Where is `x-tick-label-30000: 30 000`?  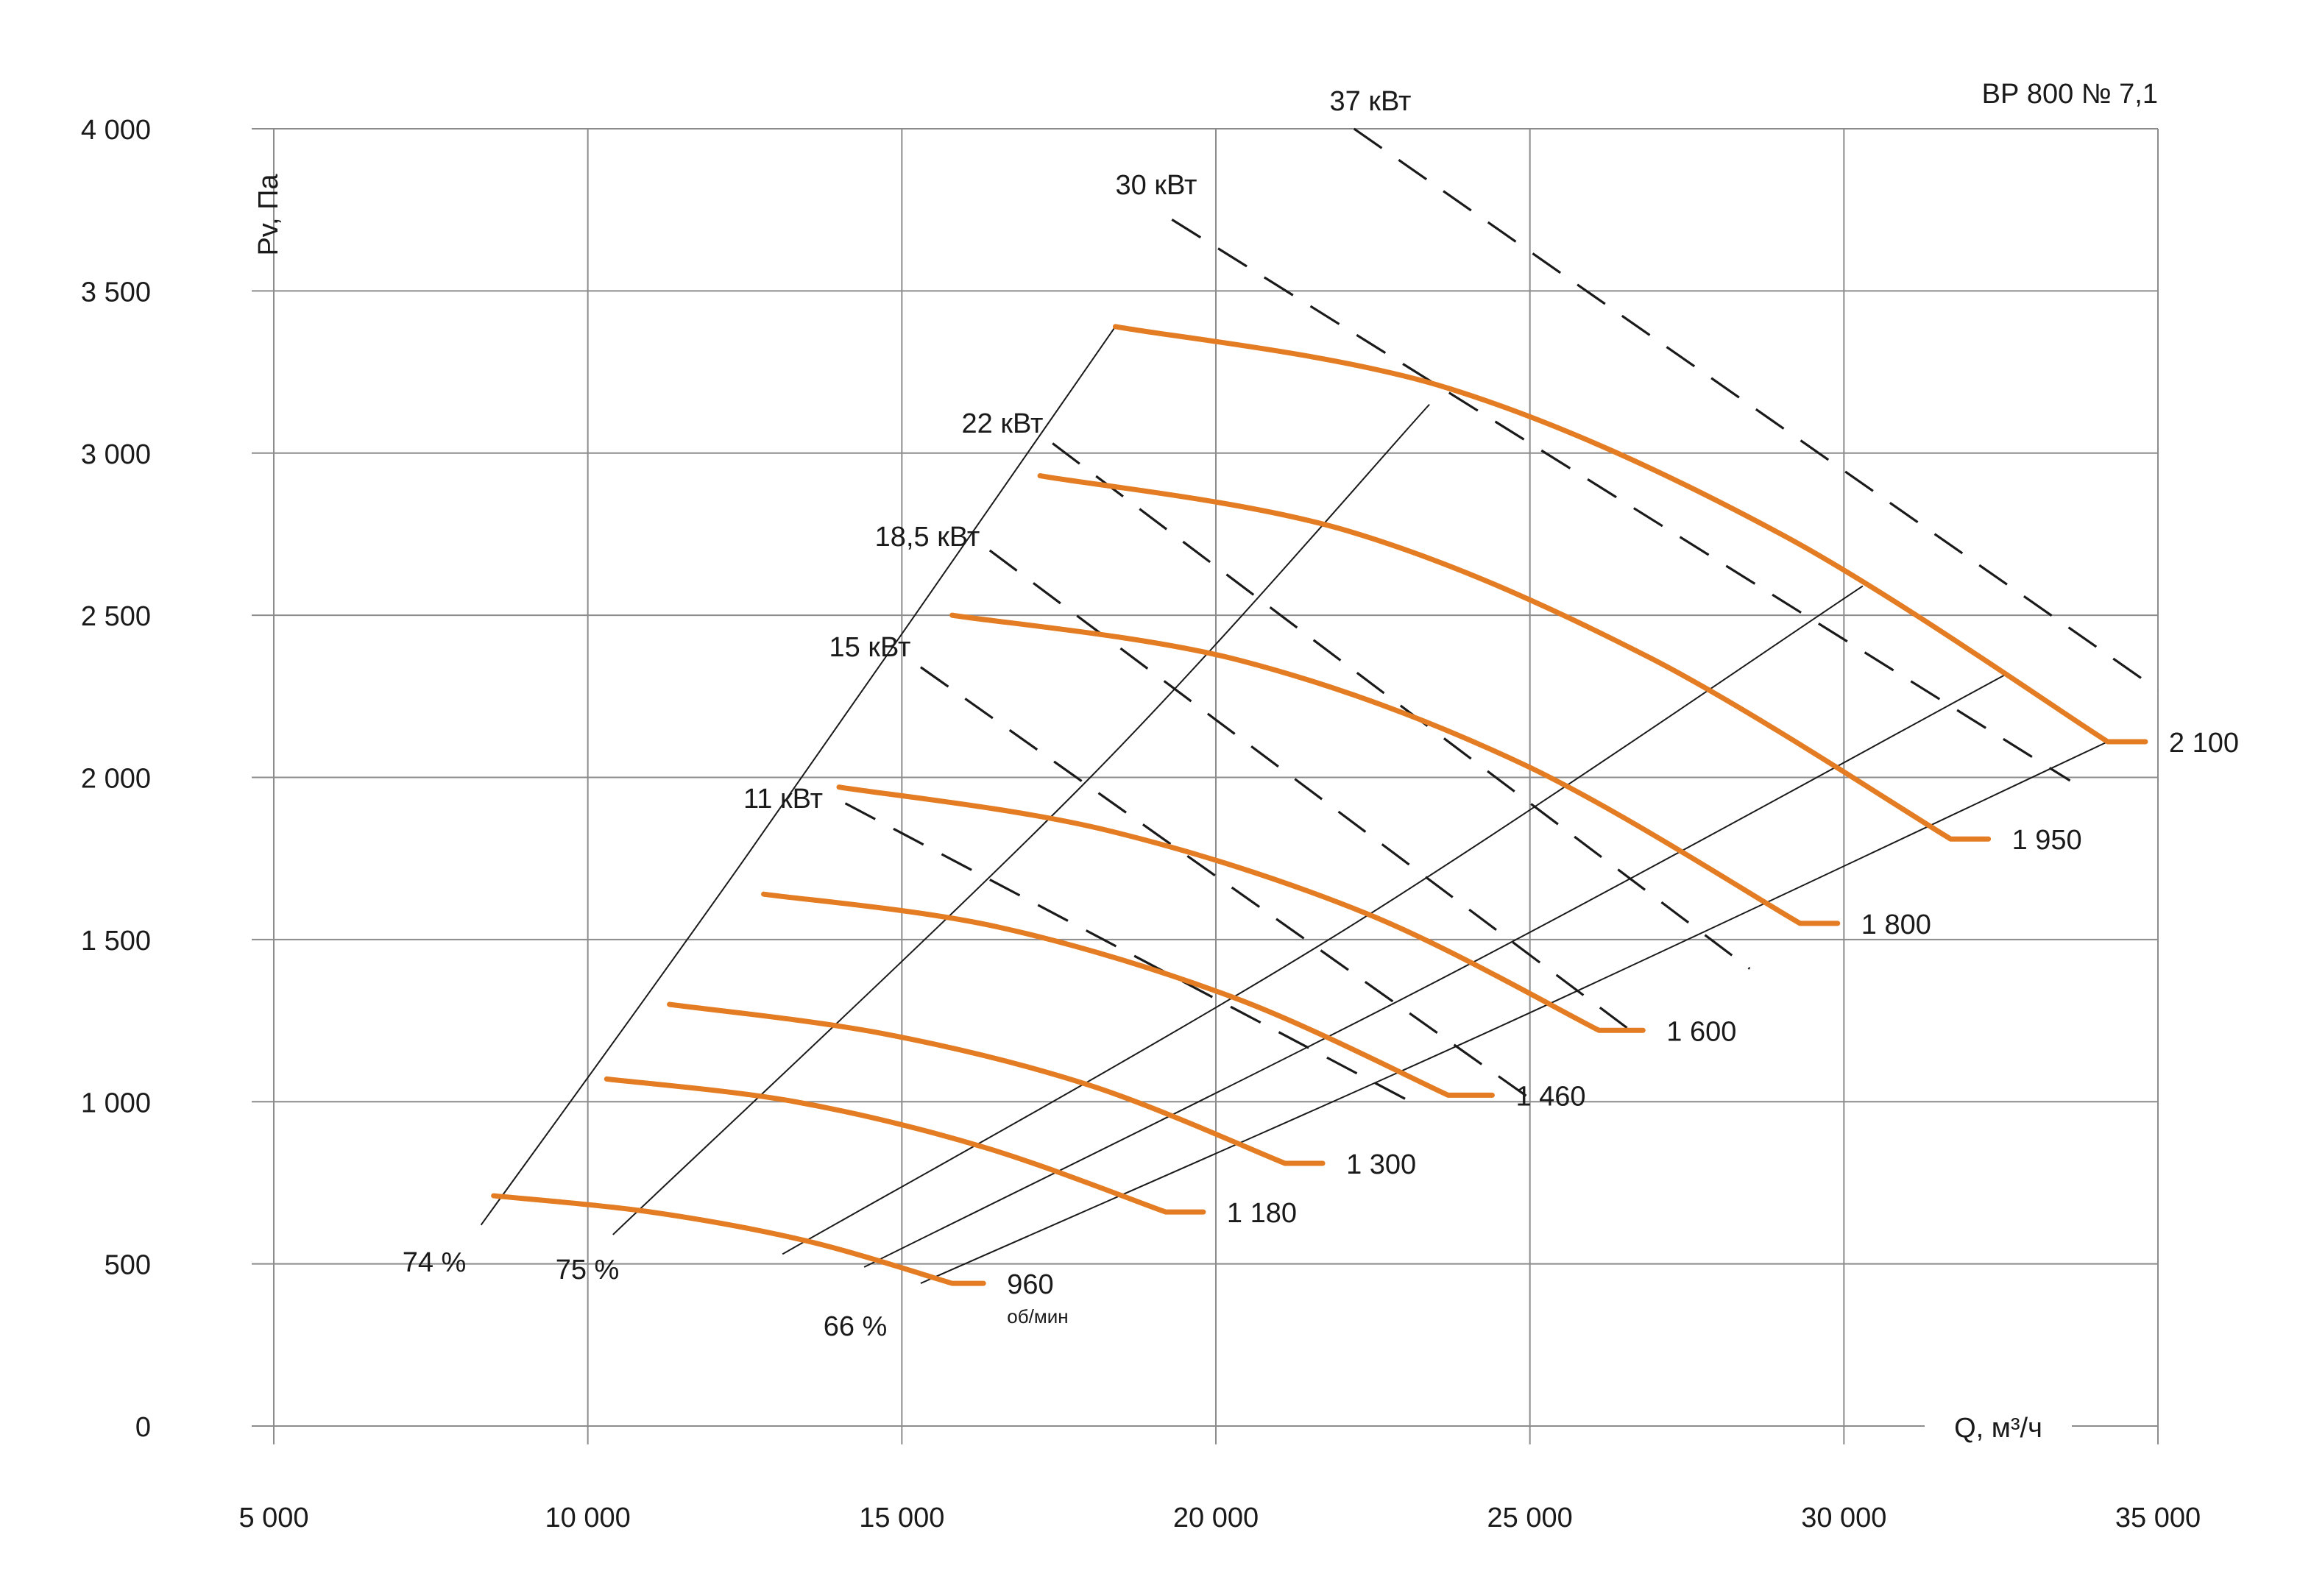
x-tick-label-30000: 30 000 is located at coordinates (1844, 1518).